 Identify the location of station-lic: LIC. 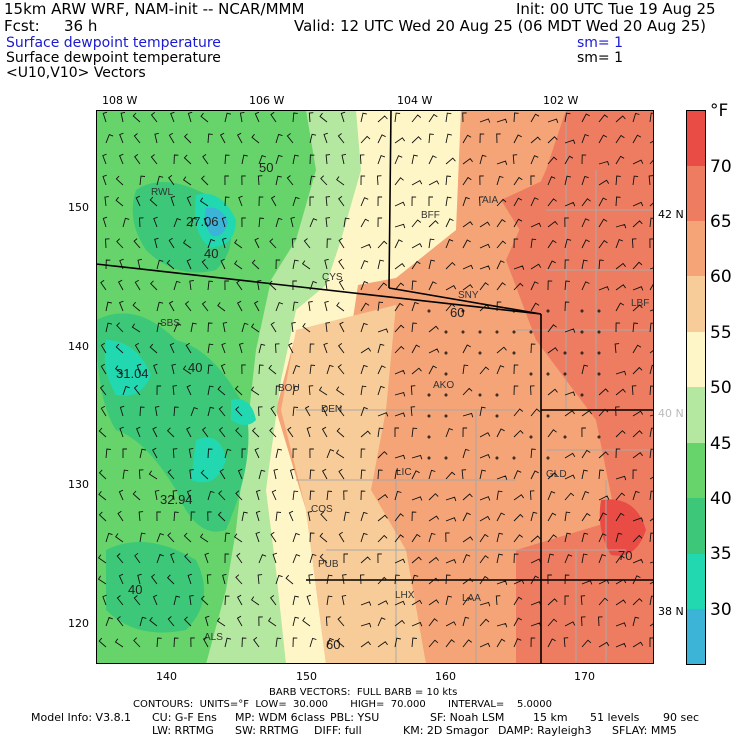
(404, 472).